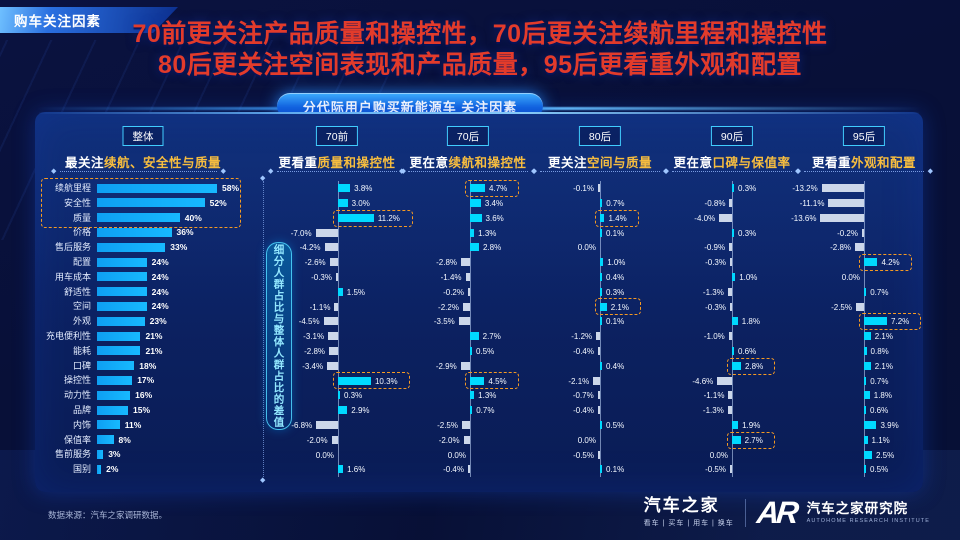 This screenshot has height=540, width=960. What do you see at coordinates (753, 440) in the screenshot?
I see `diff-value: 2.7%` at bounding box center [753, 440].